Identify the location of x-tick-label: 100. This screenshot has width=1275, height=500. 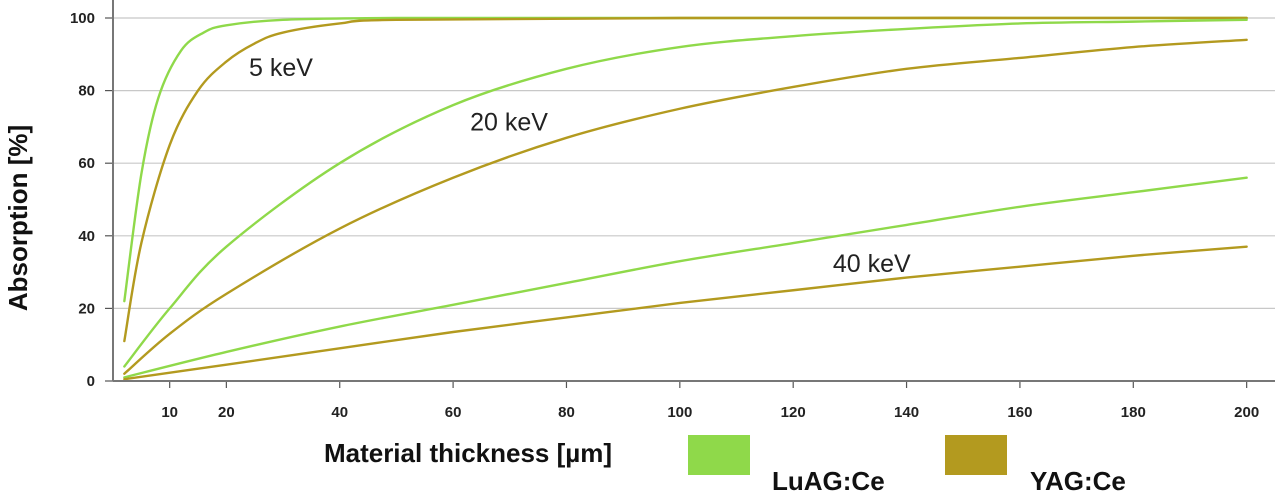
(679, 412).